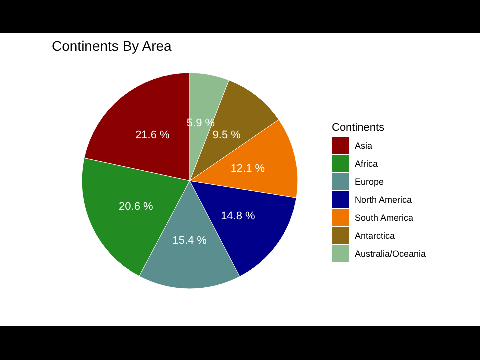 Image resolution: width=480 pixels, height=360 pixels. I want to click on legend-label: Antarctica, so click(375, 236).